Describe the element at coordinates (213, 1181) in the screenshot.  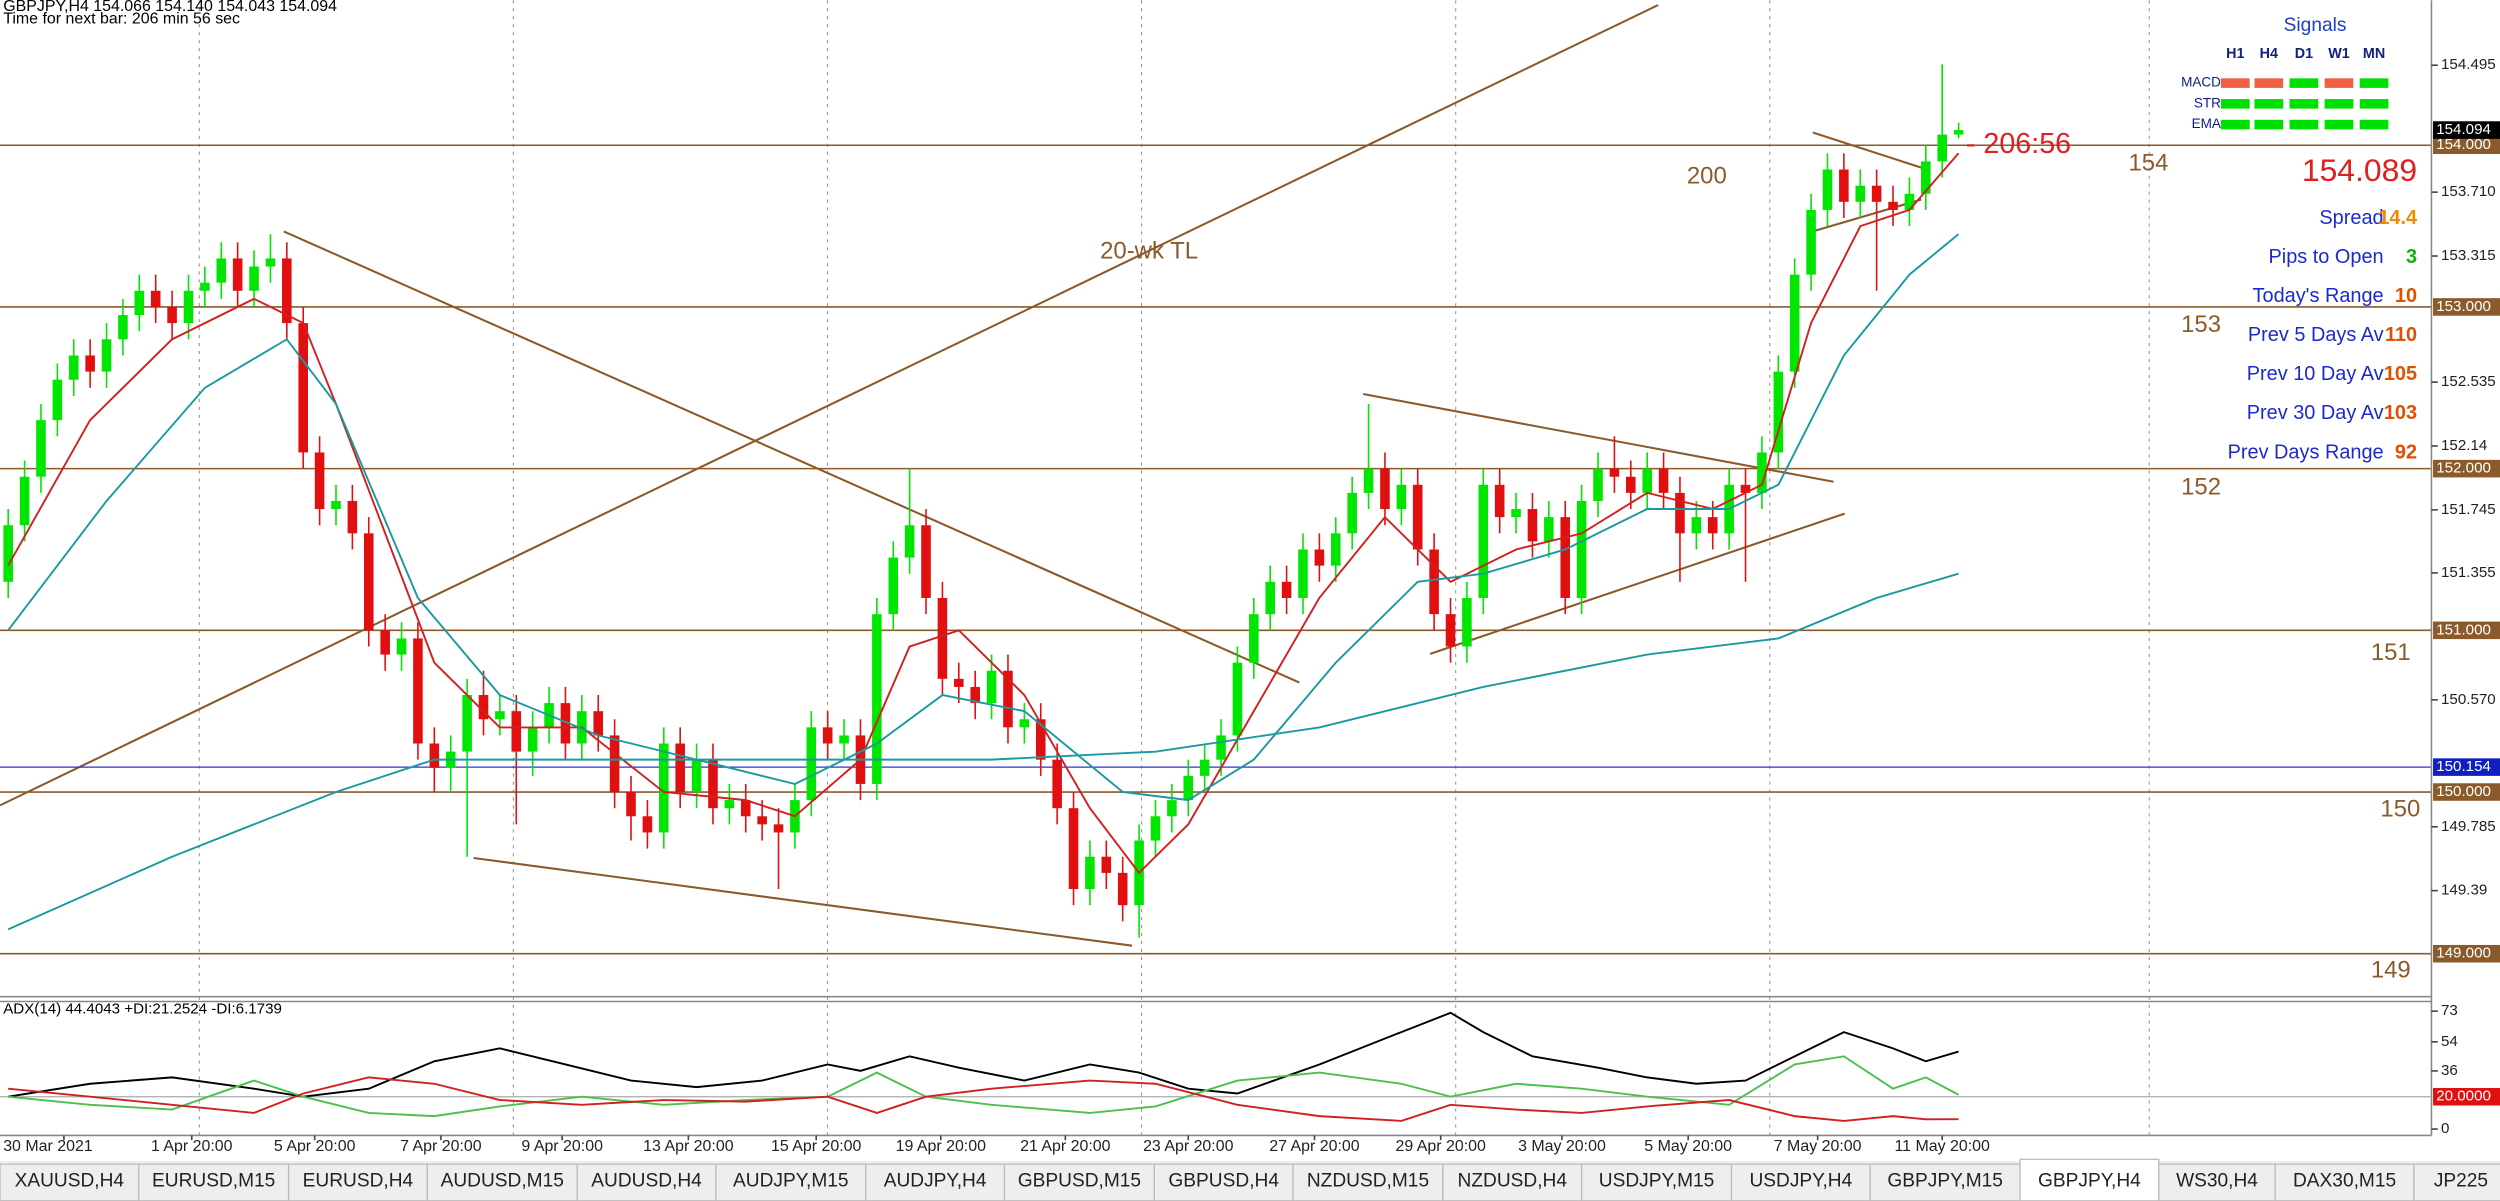
I see `tab-label: EURUSD,M15` at that location.